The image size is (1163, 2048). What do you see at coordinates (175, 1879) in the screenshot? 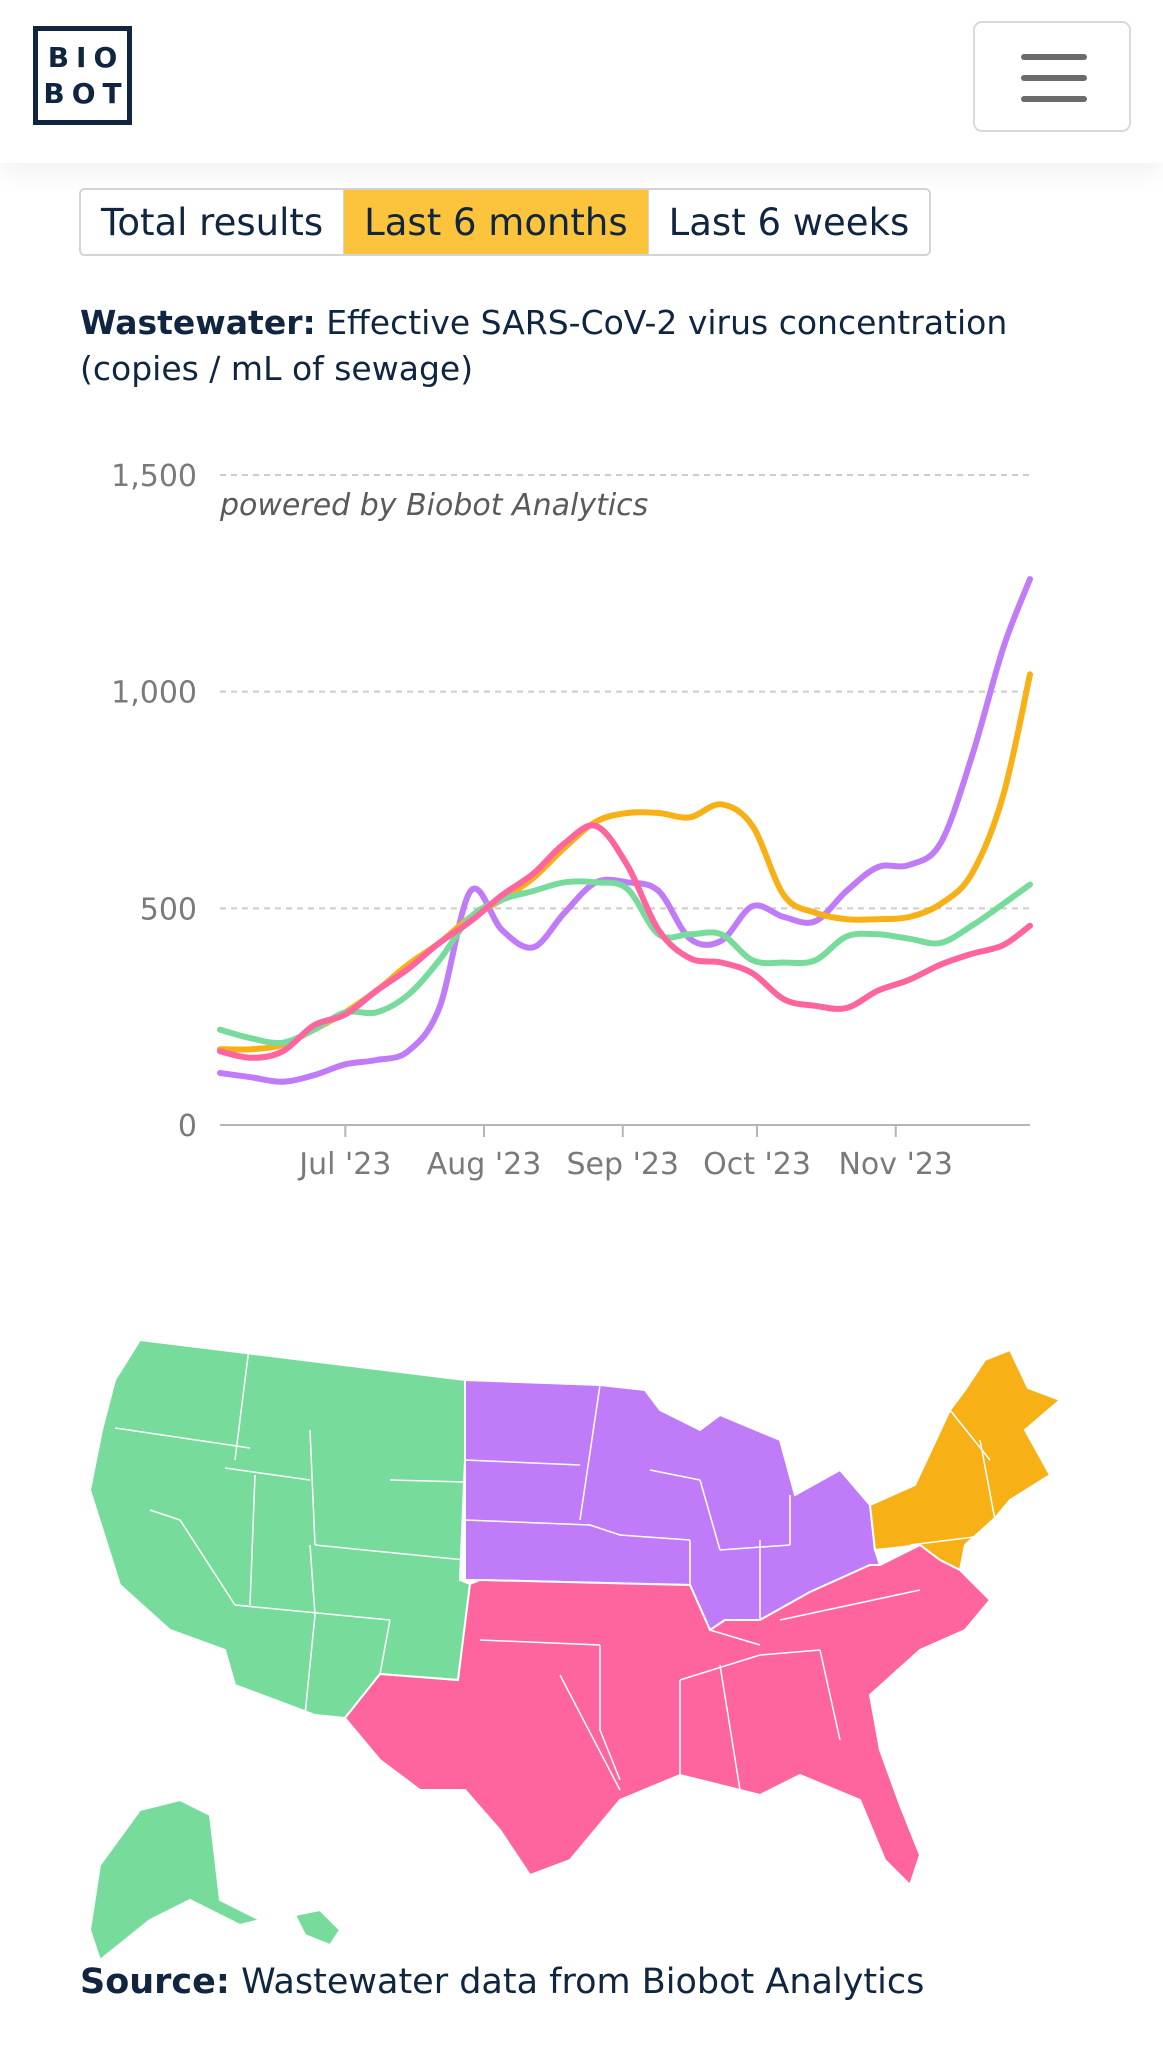
I see `region-west-alaska` at bounding box center [175, 1879].